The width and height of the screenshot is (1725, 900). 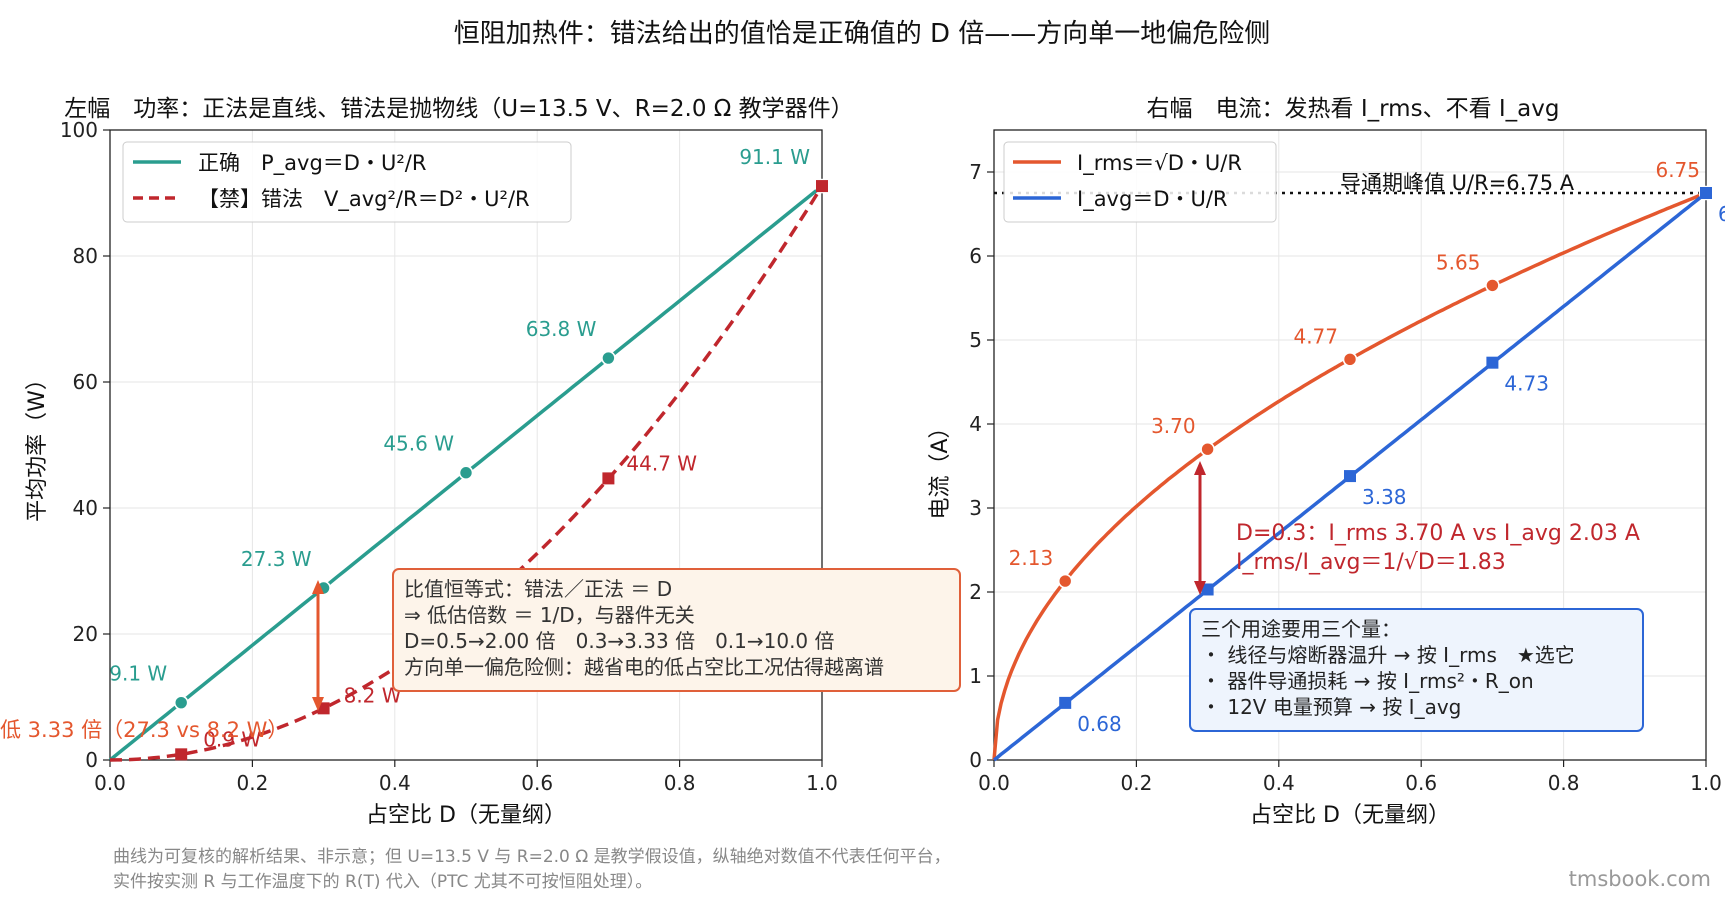 I want to click on left-note-line: 比值恒等式：错法／正法 ＝ D, so click(x=538, y=589).